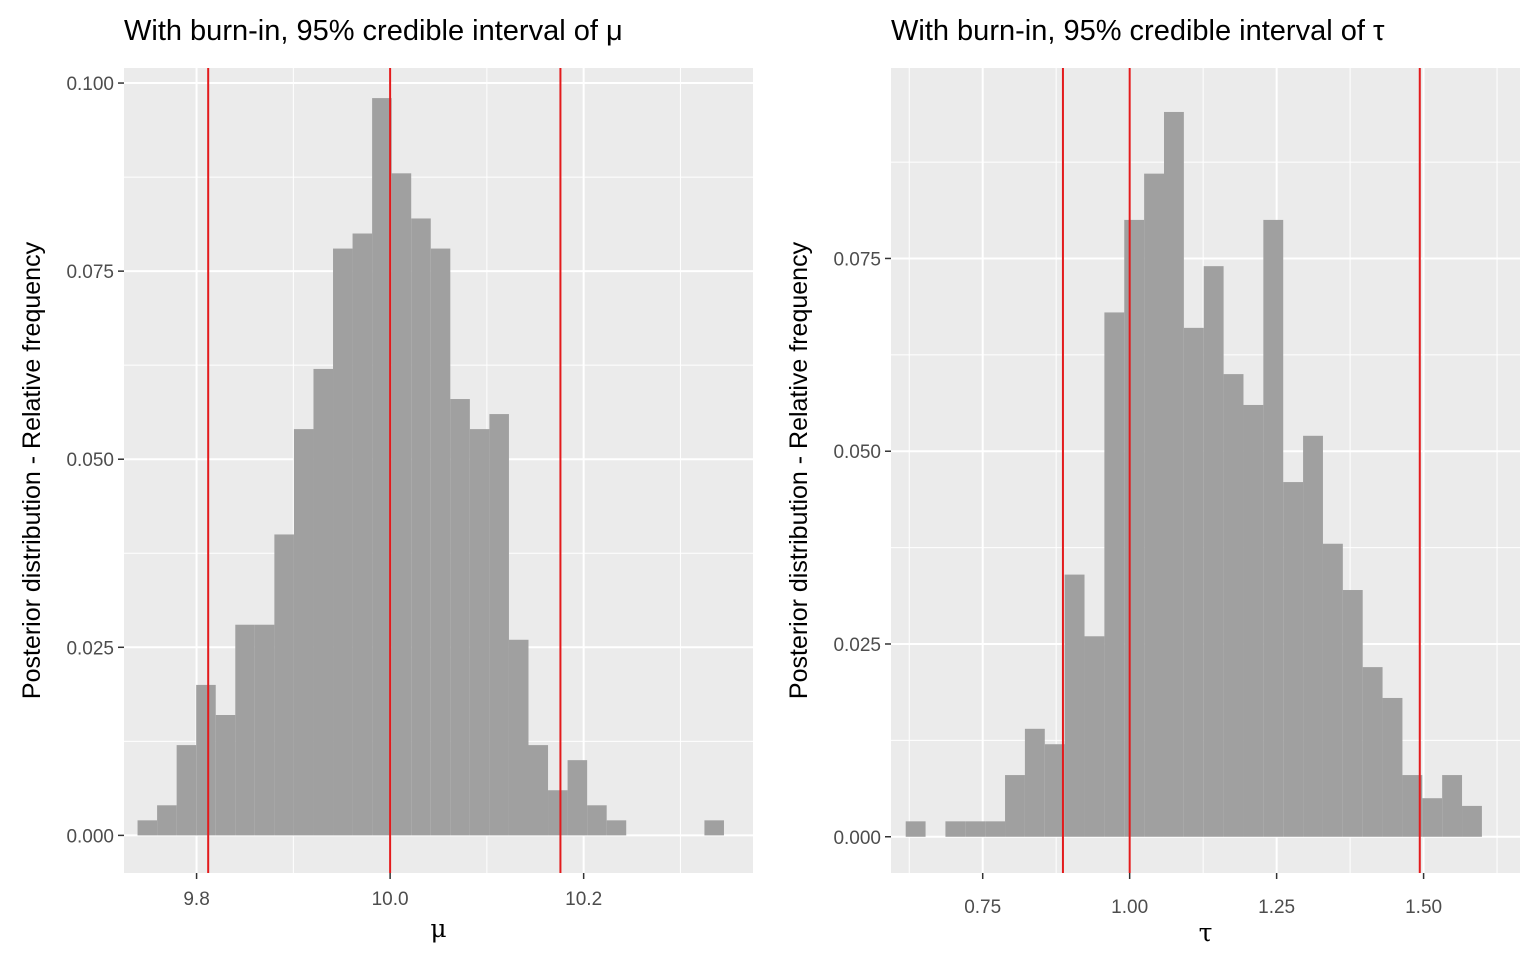 The image size is (1536, 960). I want to click on x-tick-label: 10.2, so click(583, 899).